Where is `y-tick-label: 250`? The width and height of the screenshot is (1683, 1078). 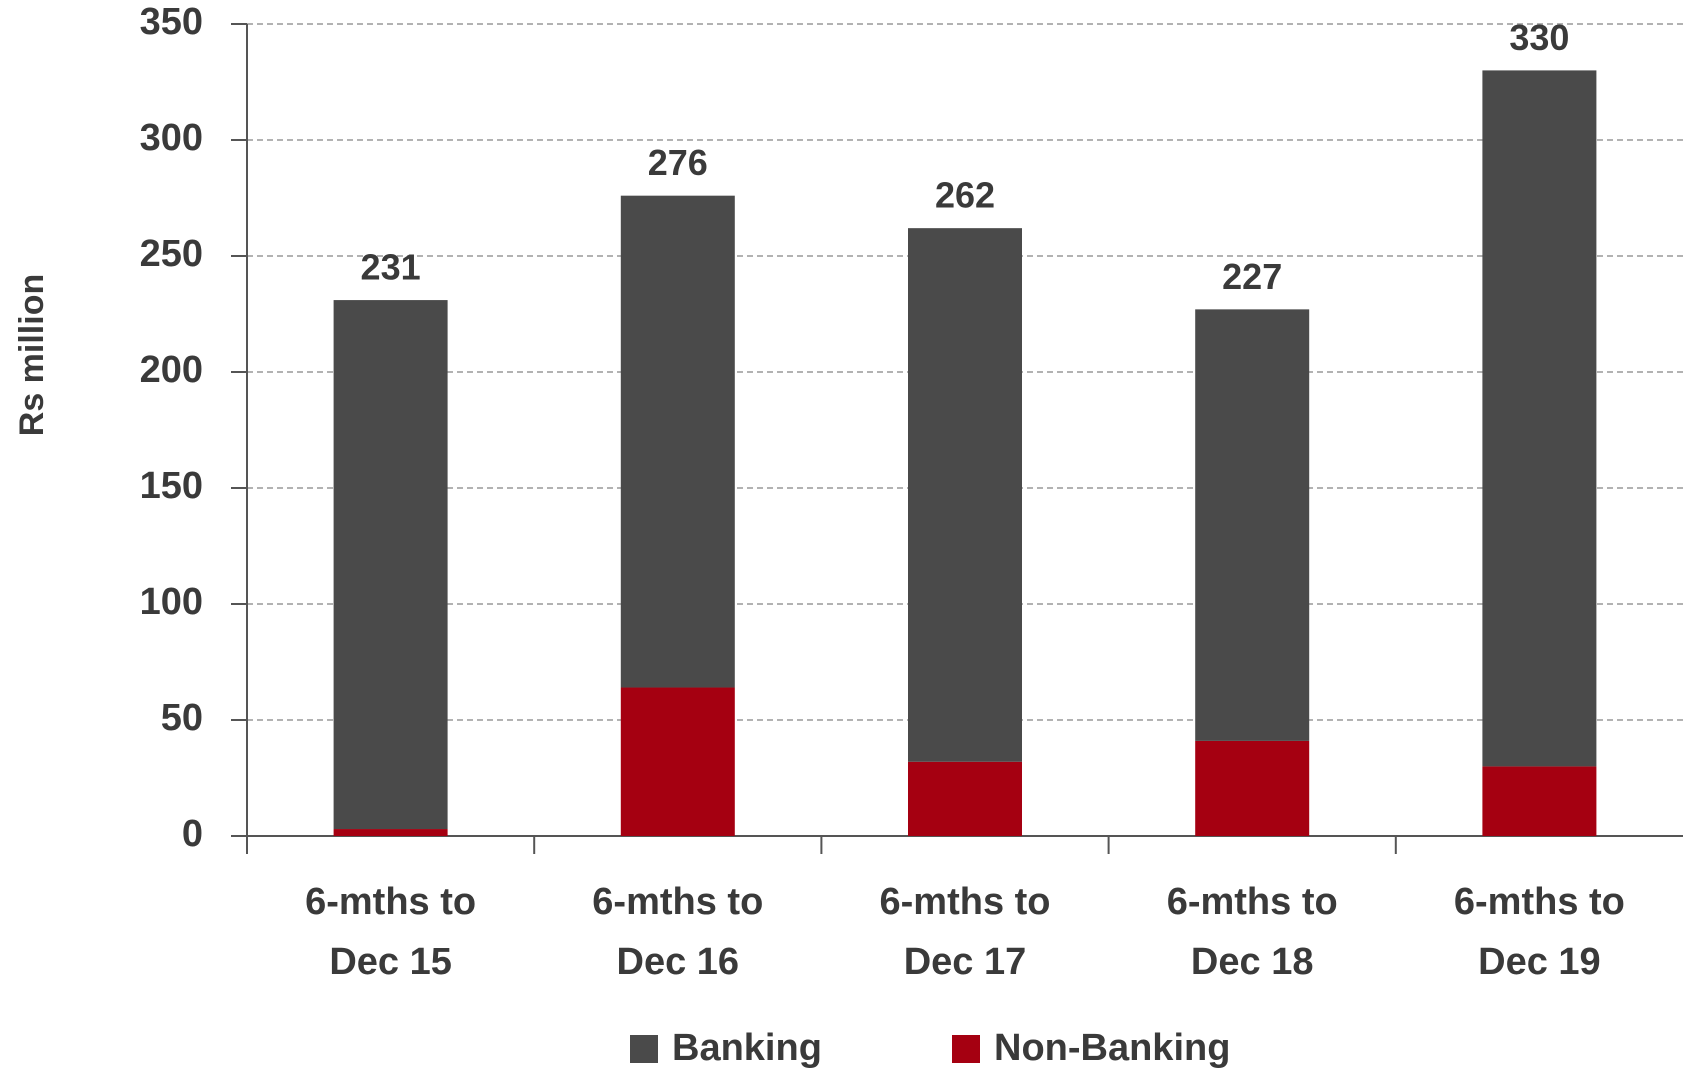
y-tick-label: 250 is located at coordinates (171, 254).